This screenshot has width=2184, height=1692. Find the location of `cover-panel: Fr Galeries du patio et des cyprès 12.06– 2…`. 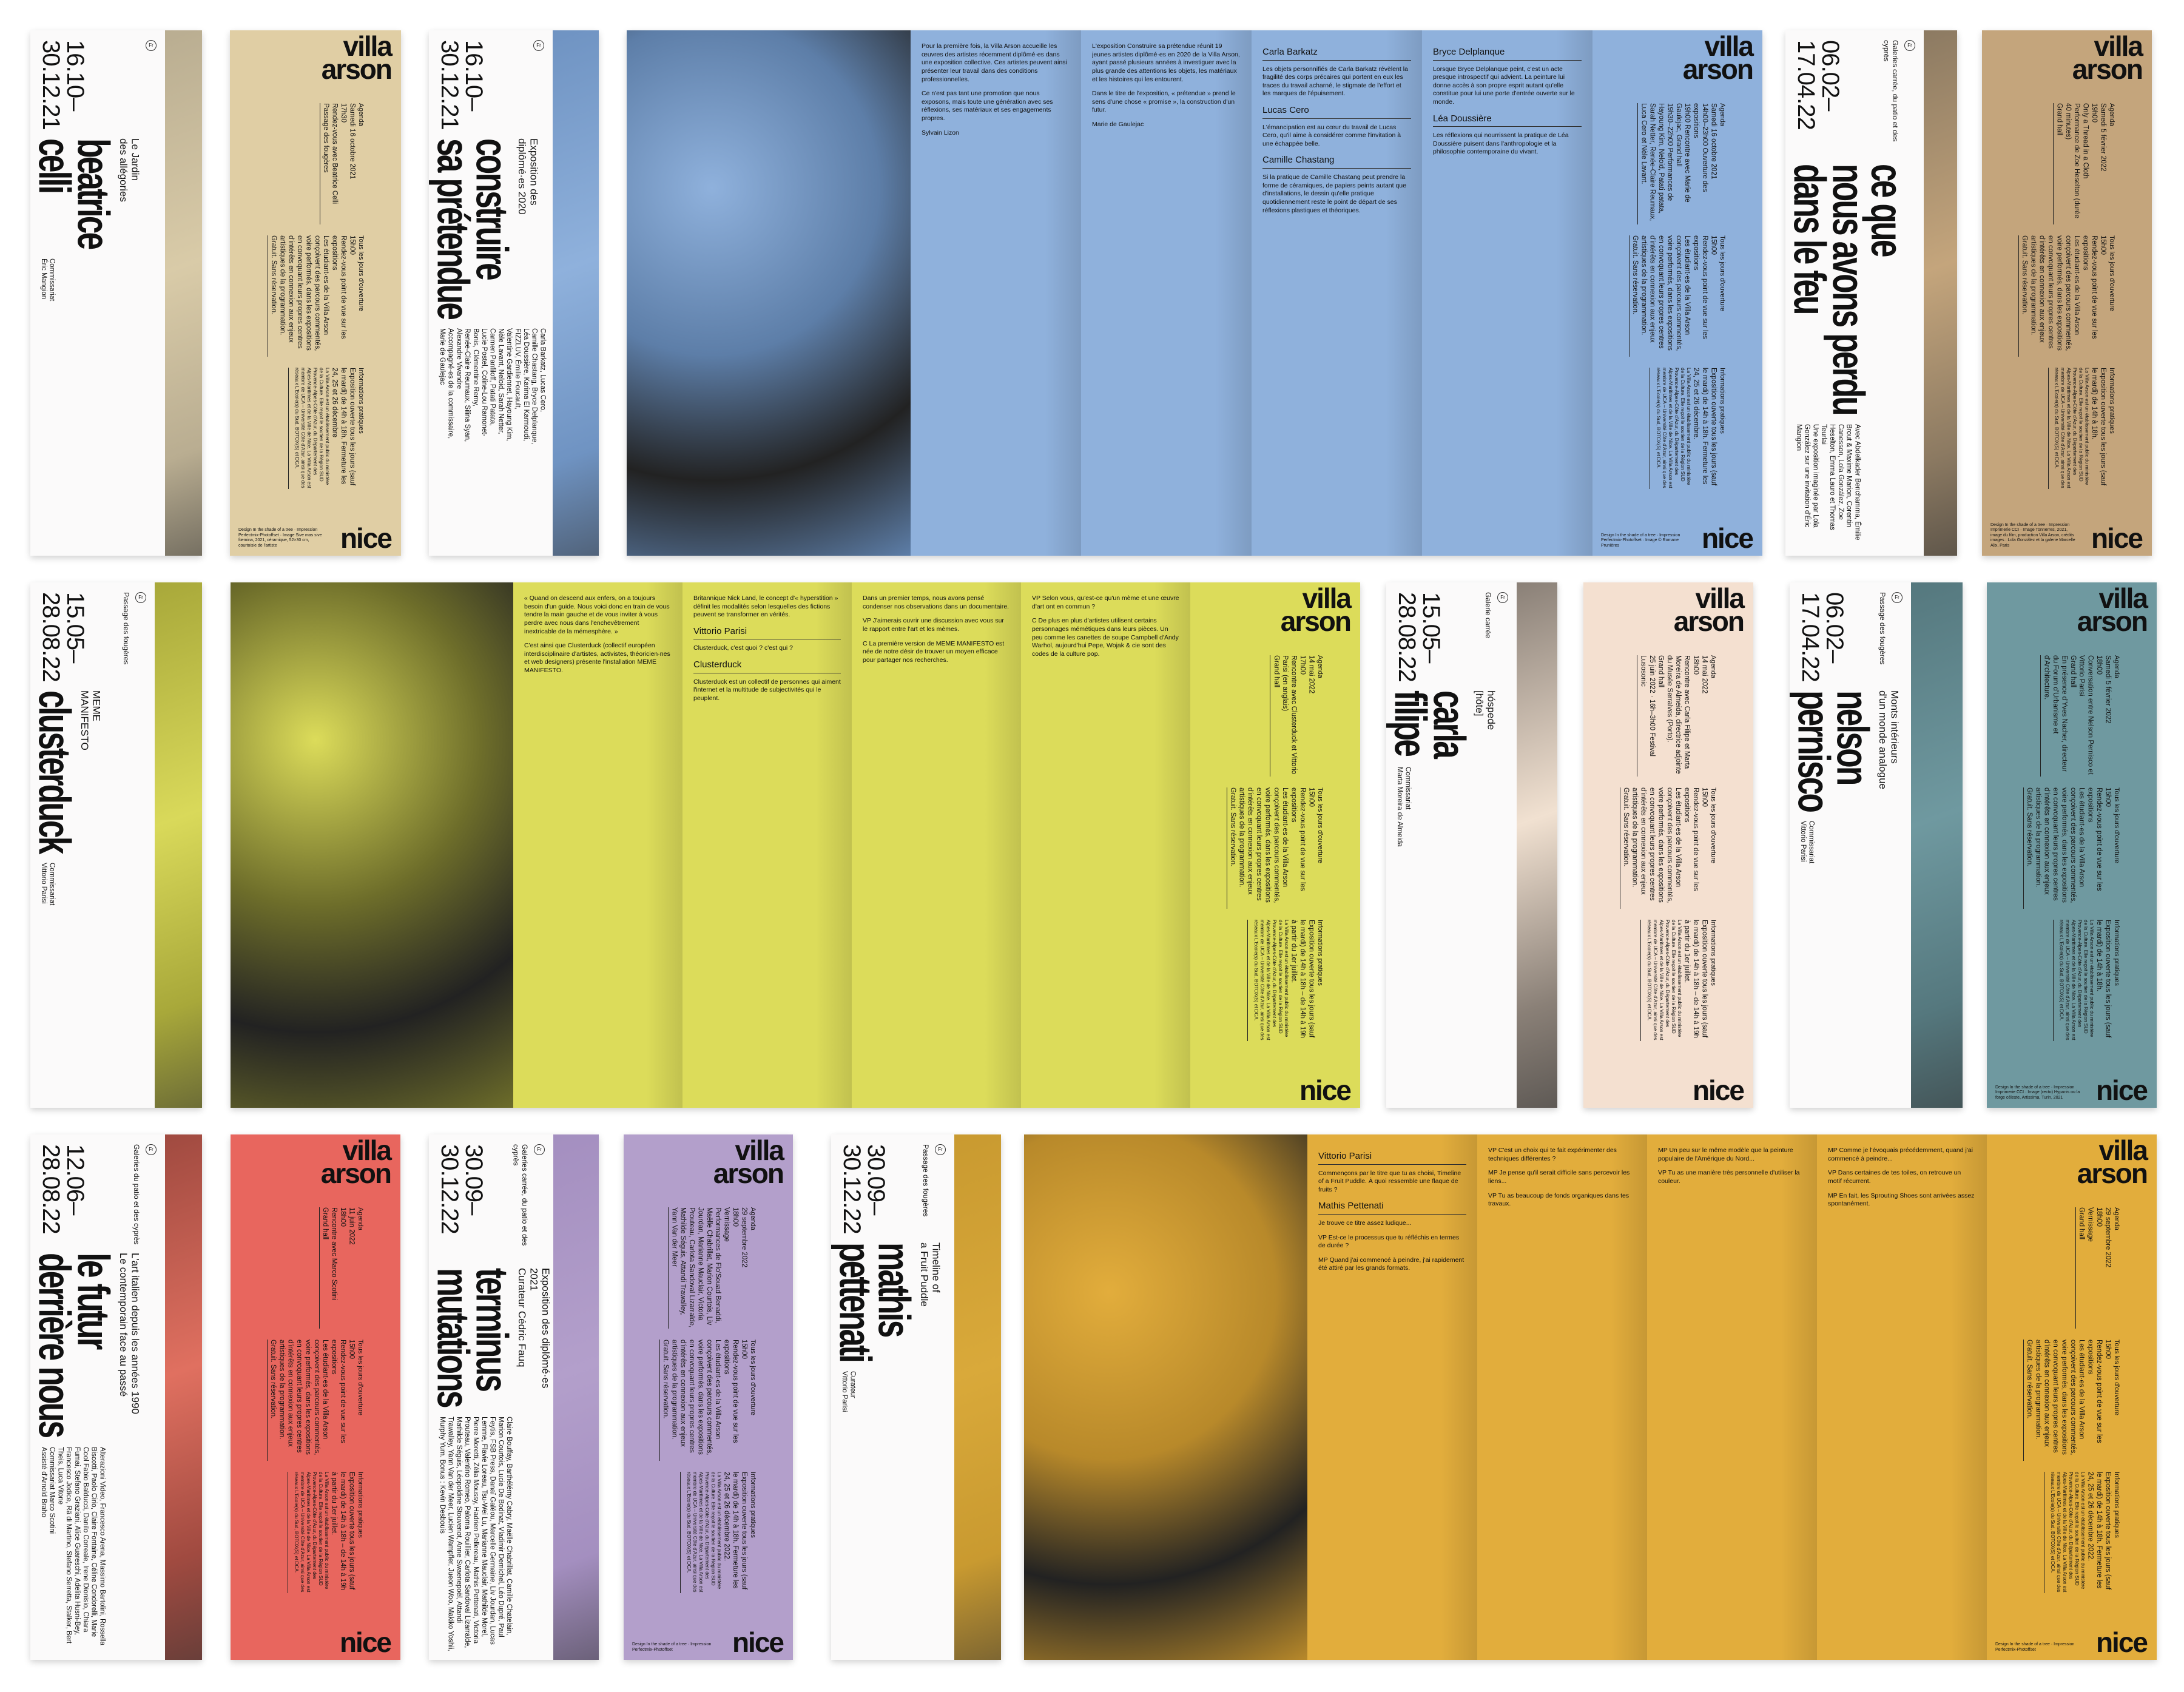

cover-panel: Fr Galeries du patio et des cyprès 12.06– 2… is located at coordinates (116, 1397).